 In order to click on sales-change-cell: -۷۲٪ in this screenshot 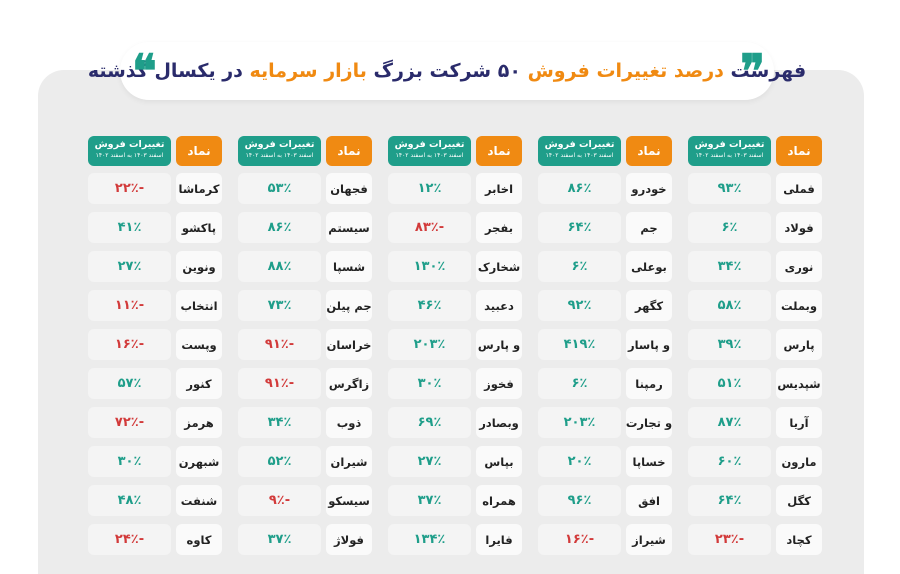, I will do `click(129, 422)`.